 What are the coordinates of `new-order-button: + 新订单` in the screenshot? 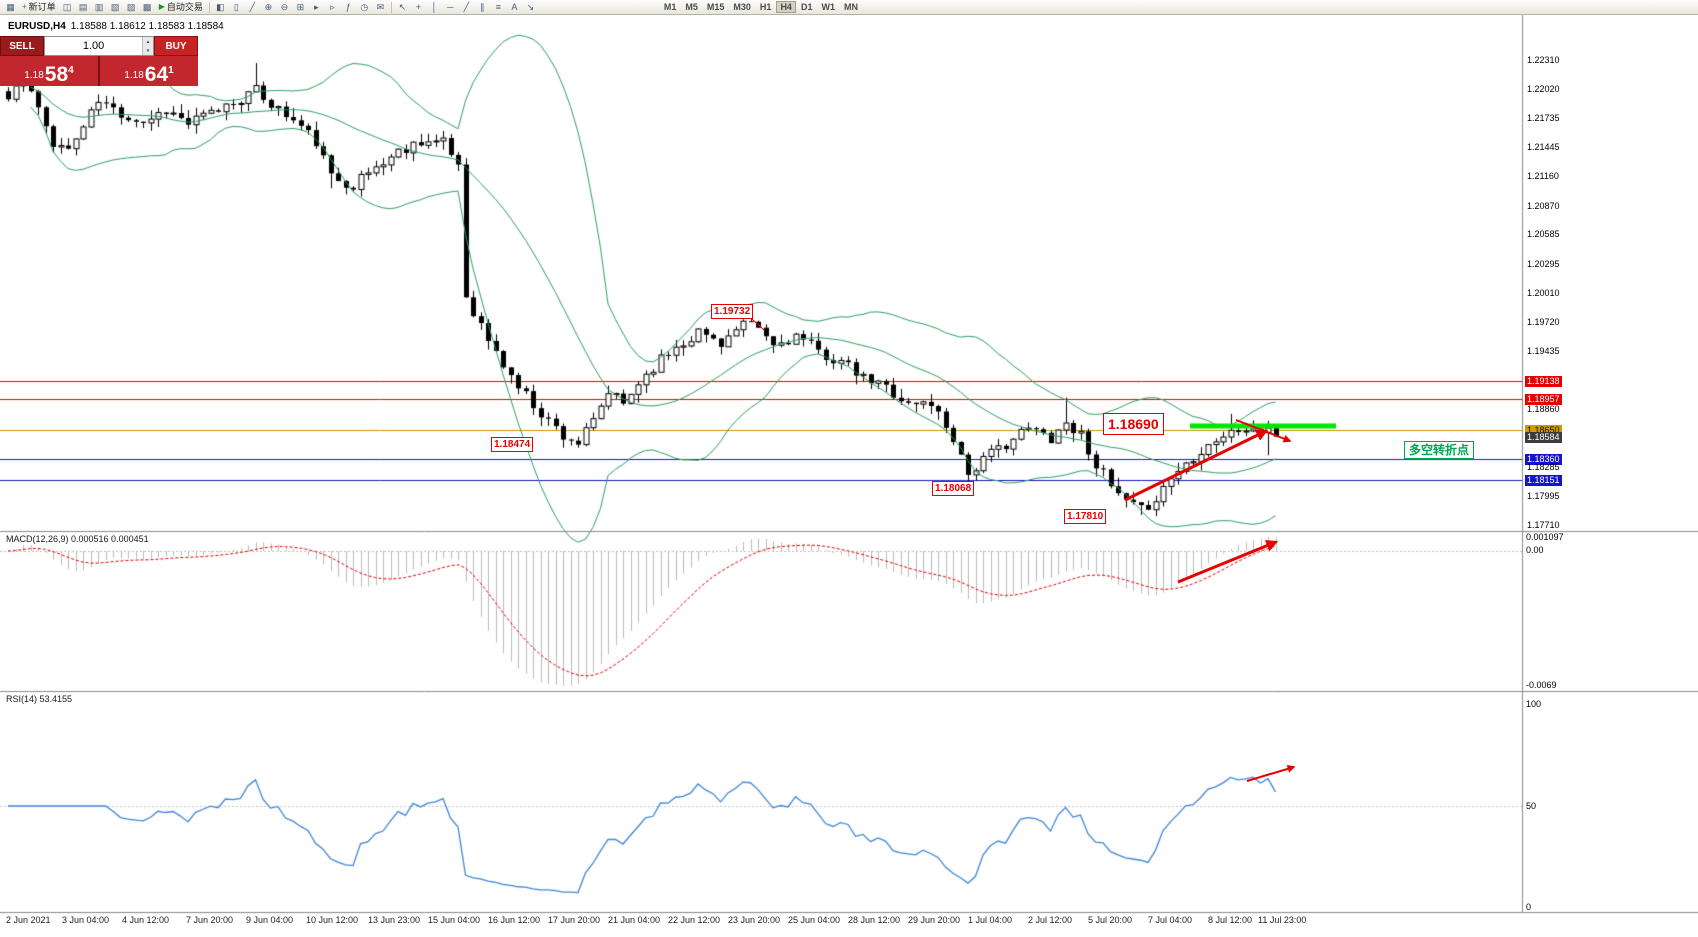 It's located at (39, 7).